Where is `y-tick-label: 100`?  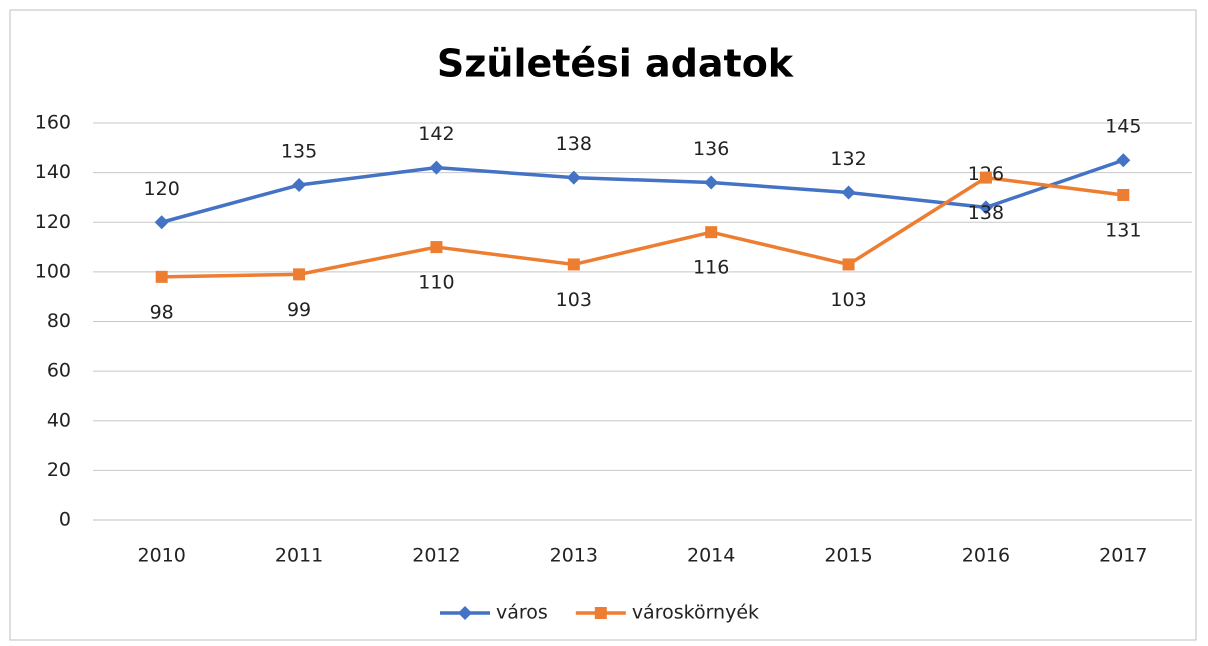 y-tick-label: 100 is located at coordinates (53, 271).